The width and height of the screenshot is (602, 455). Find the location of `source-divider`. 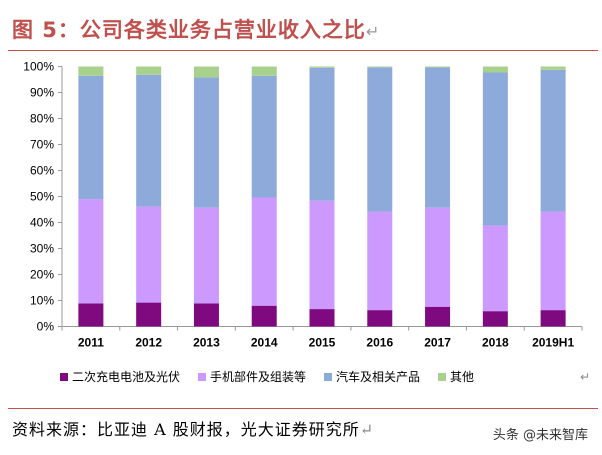

source-divider is located at coordinates (303, 408).